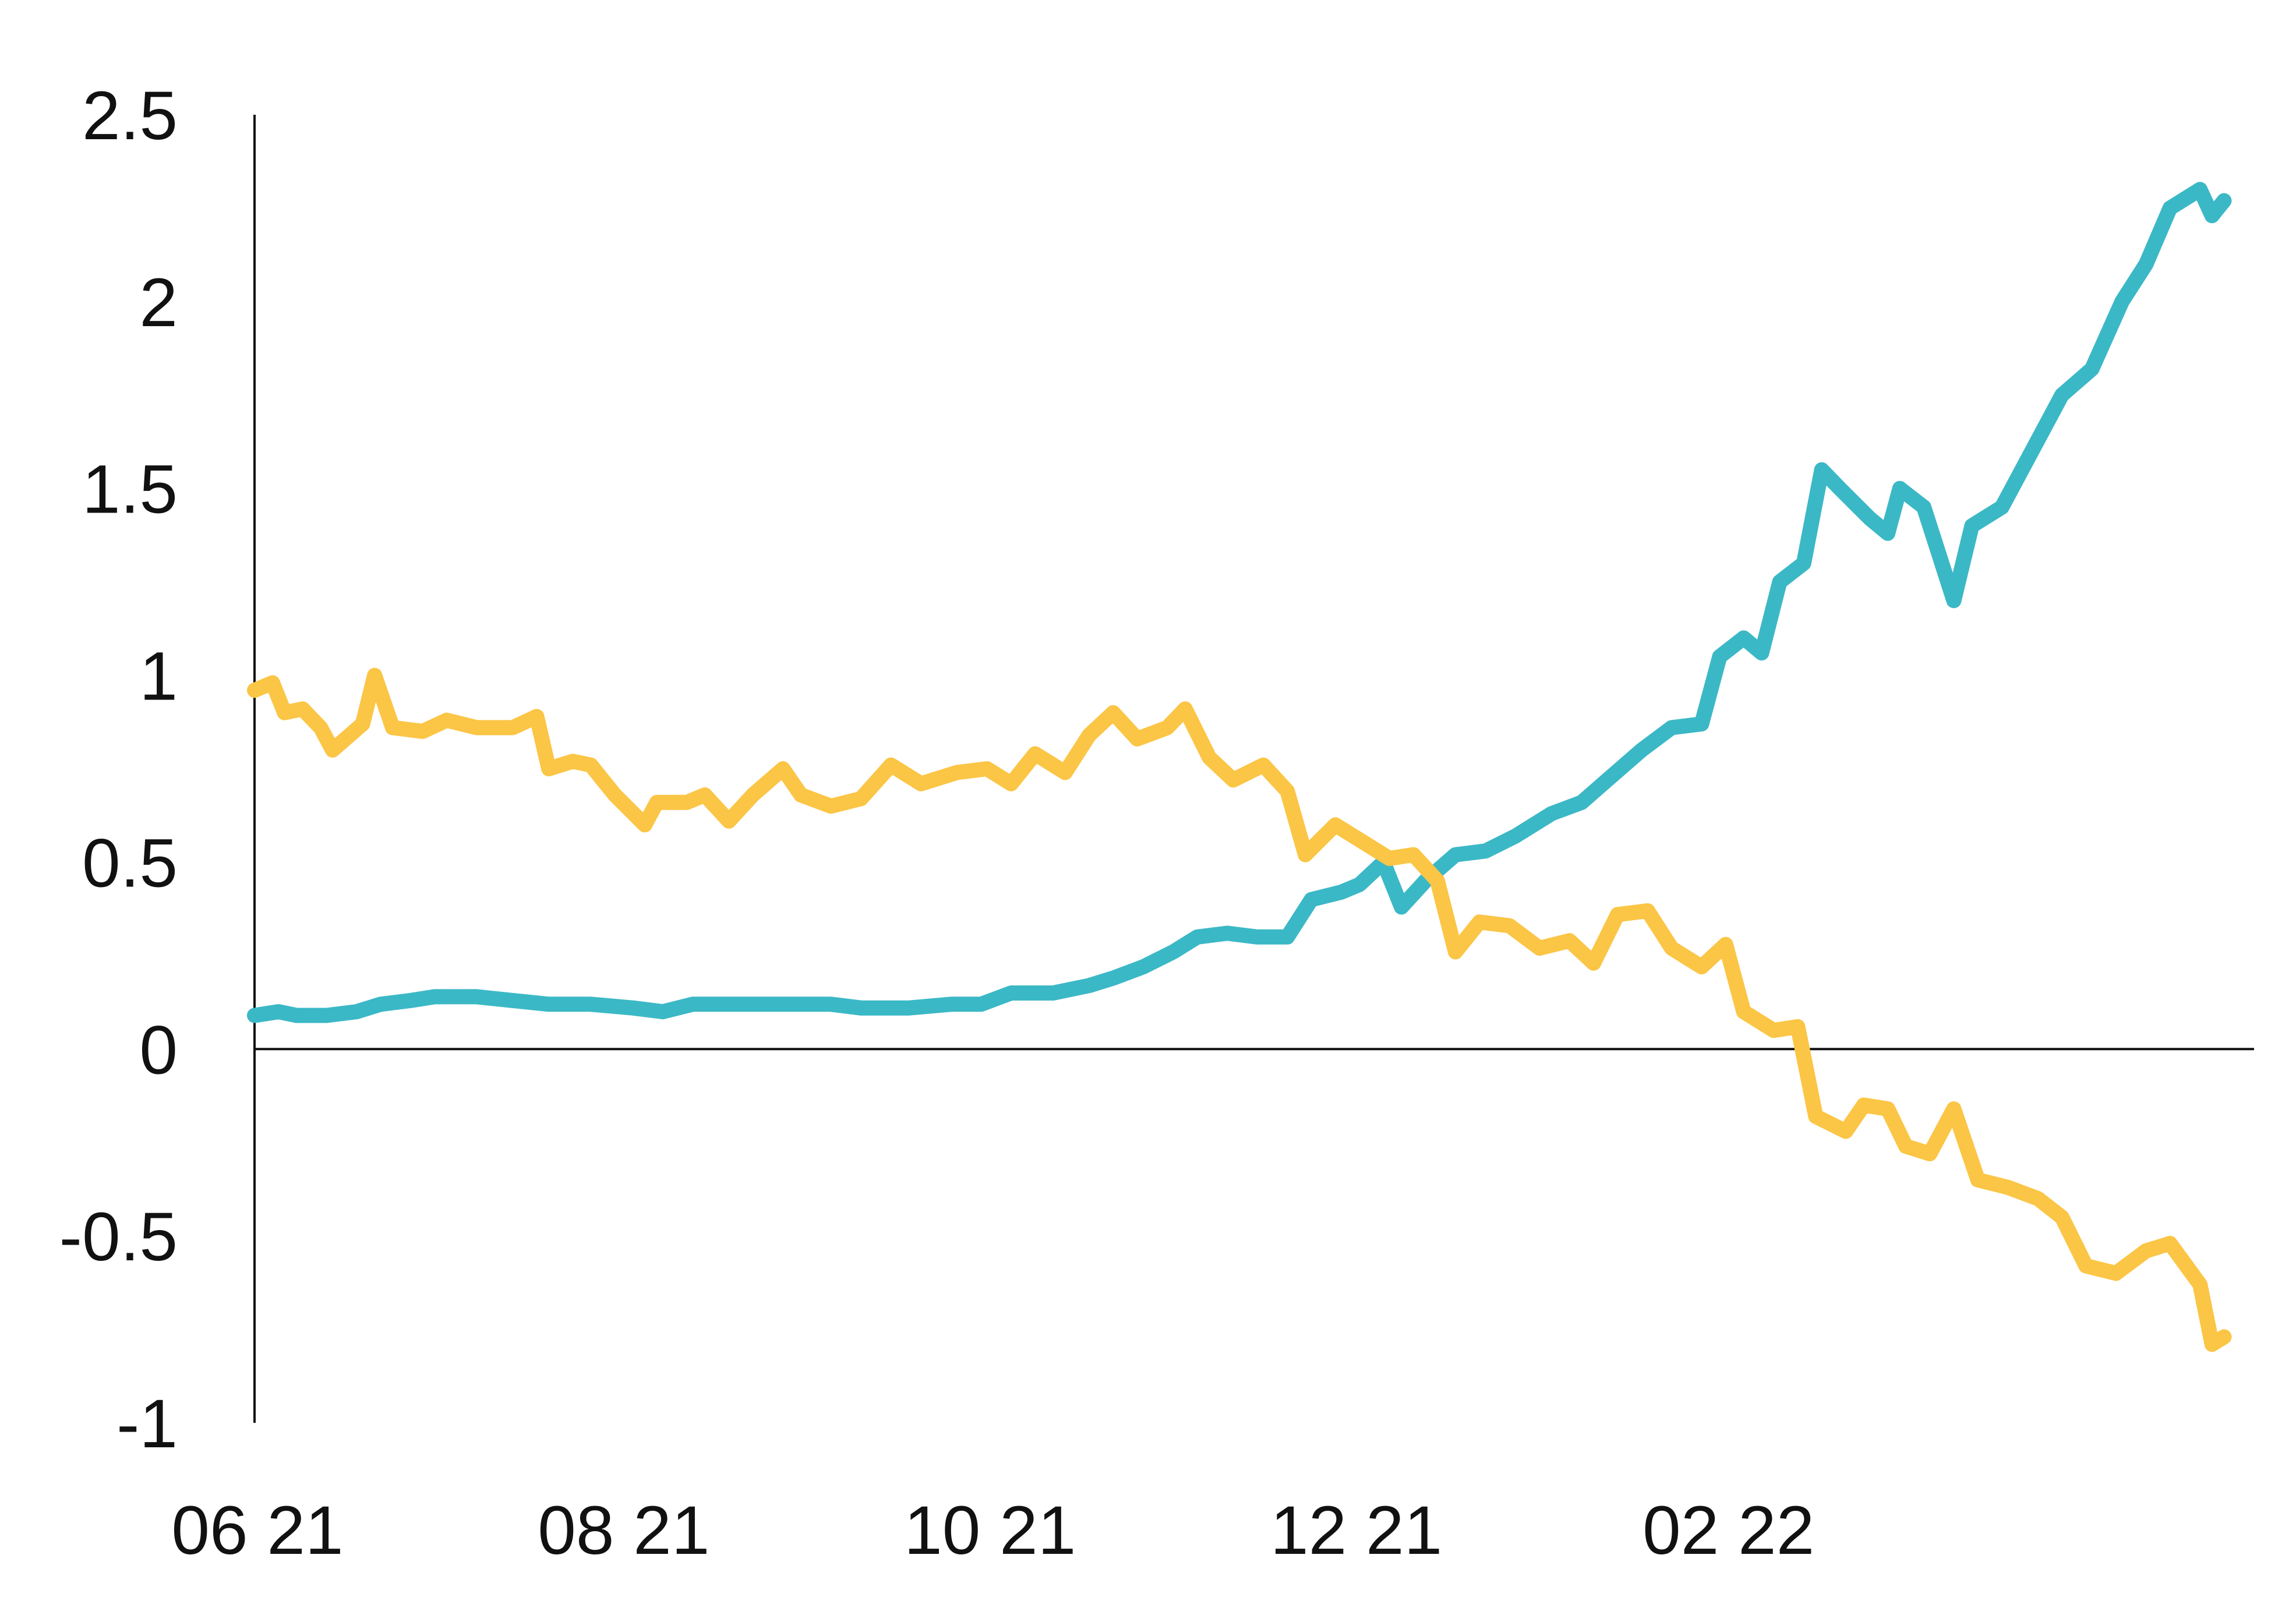 This screenshot has width=2296, height=1622. Describe the element at coordinates (1728, 1530) in the screenshot. I see `x-tick-label: 02 22` at that location.